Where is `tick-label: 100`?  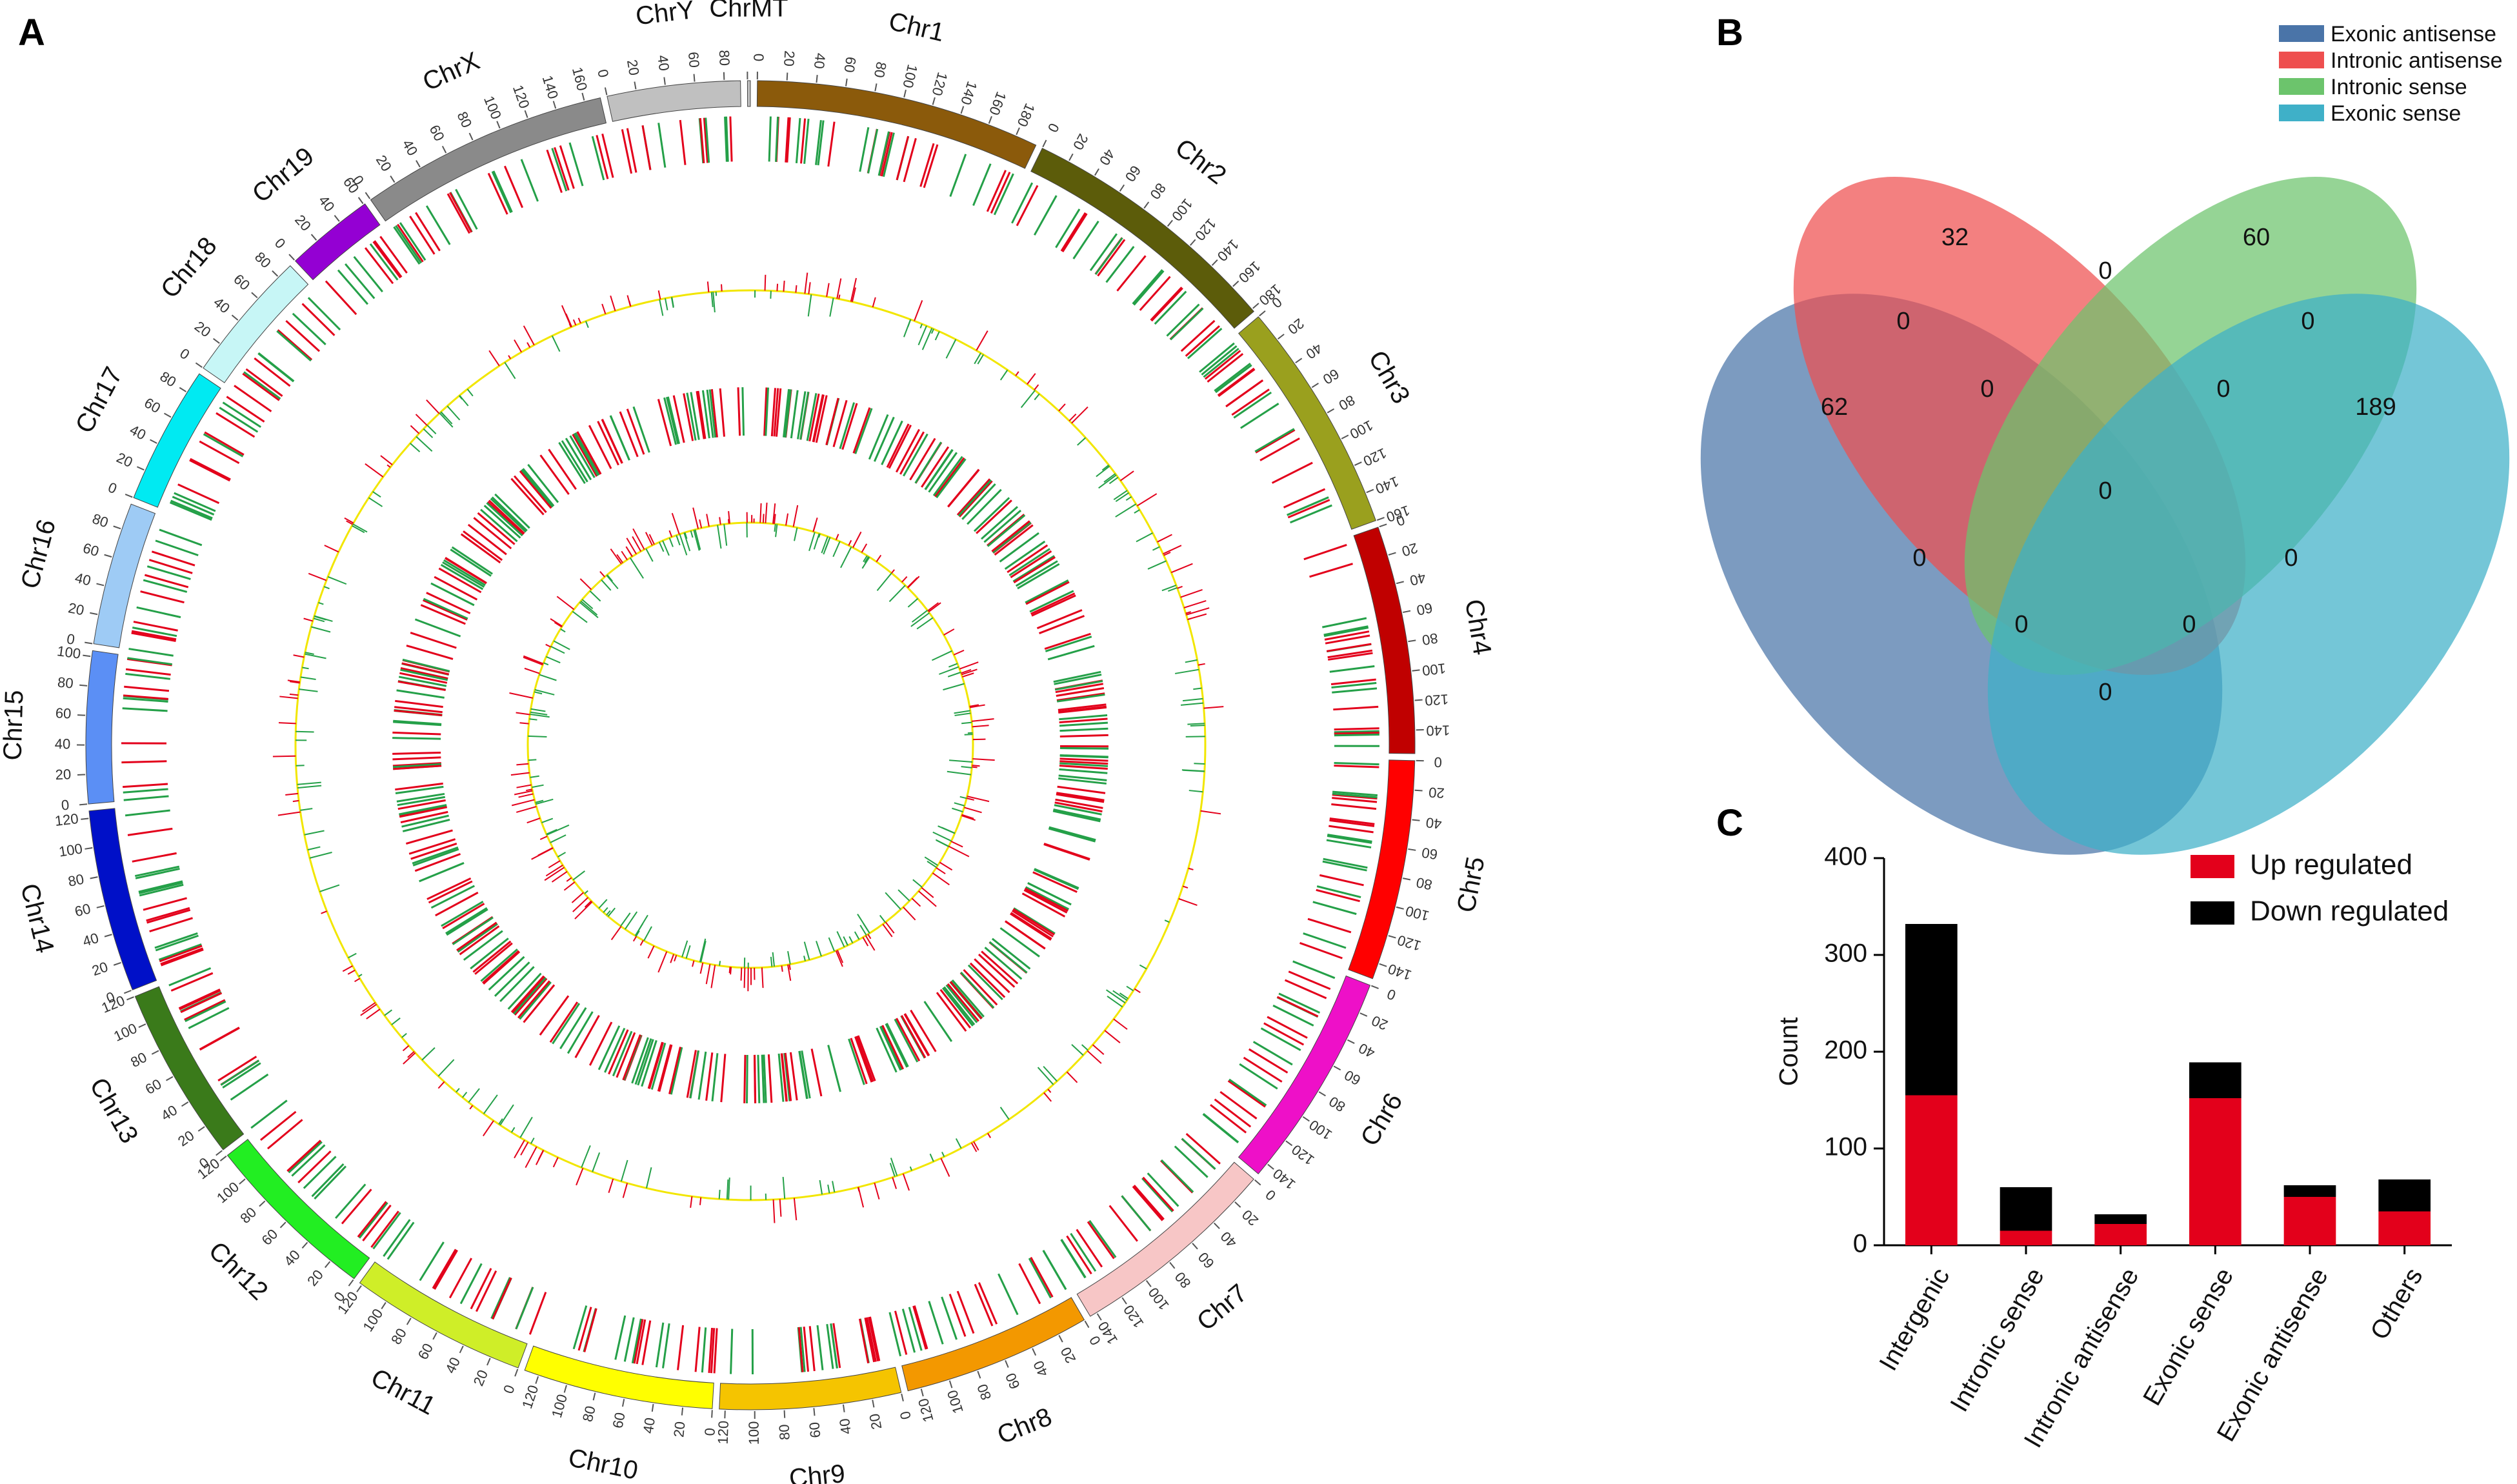
tick-label: 100 is located at coordinates (1434, 670).